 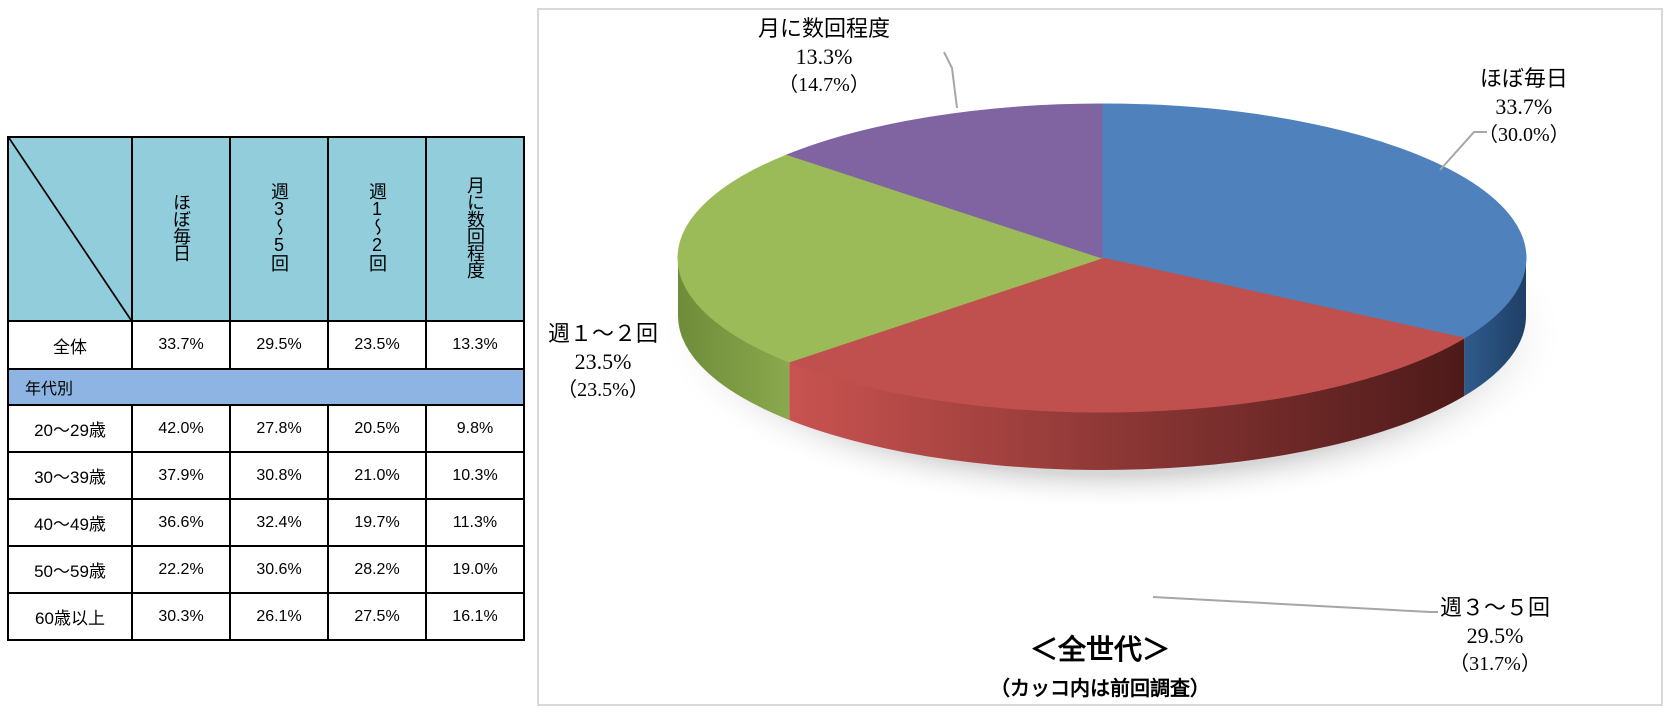 What do you see at coordinates (279, 475) in the screenshot?
I see `table-cell: 30.8%` at bounding box center [279, 475].